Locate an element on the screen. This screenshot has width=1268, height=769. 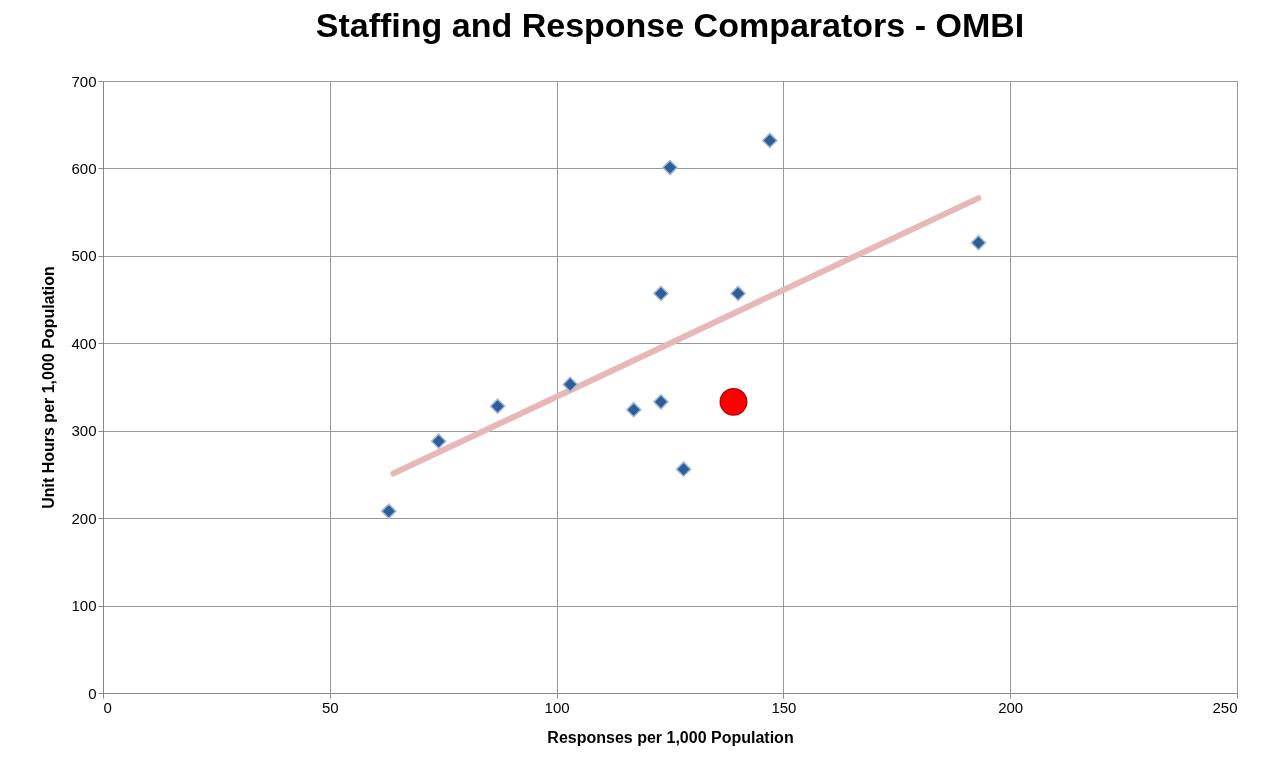
x-tick-label: 100 is located at coordinates (557, 707).